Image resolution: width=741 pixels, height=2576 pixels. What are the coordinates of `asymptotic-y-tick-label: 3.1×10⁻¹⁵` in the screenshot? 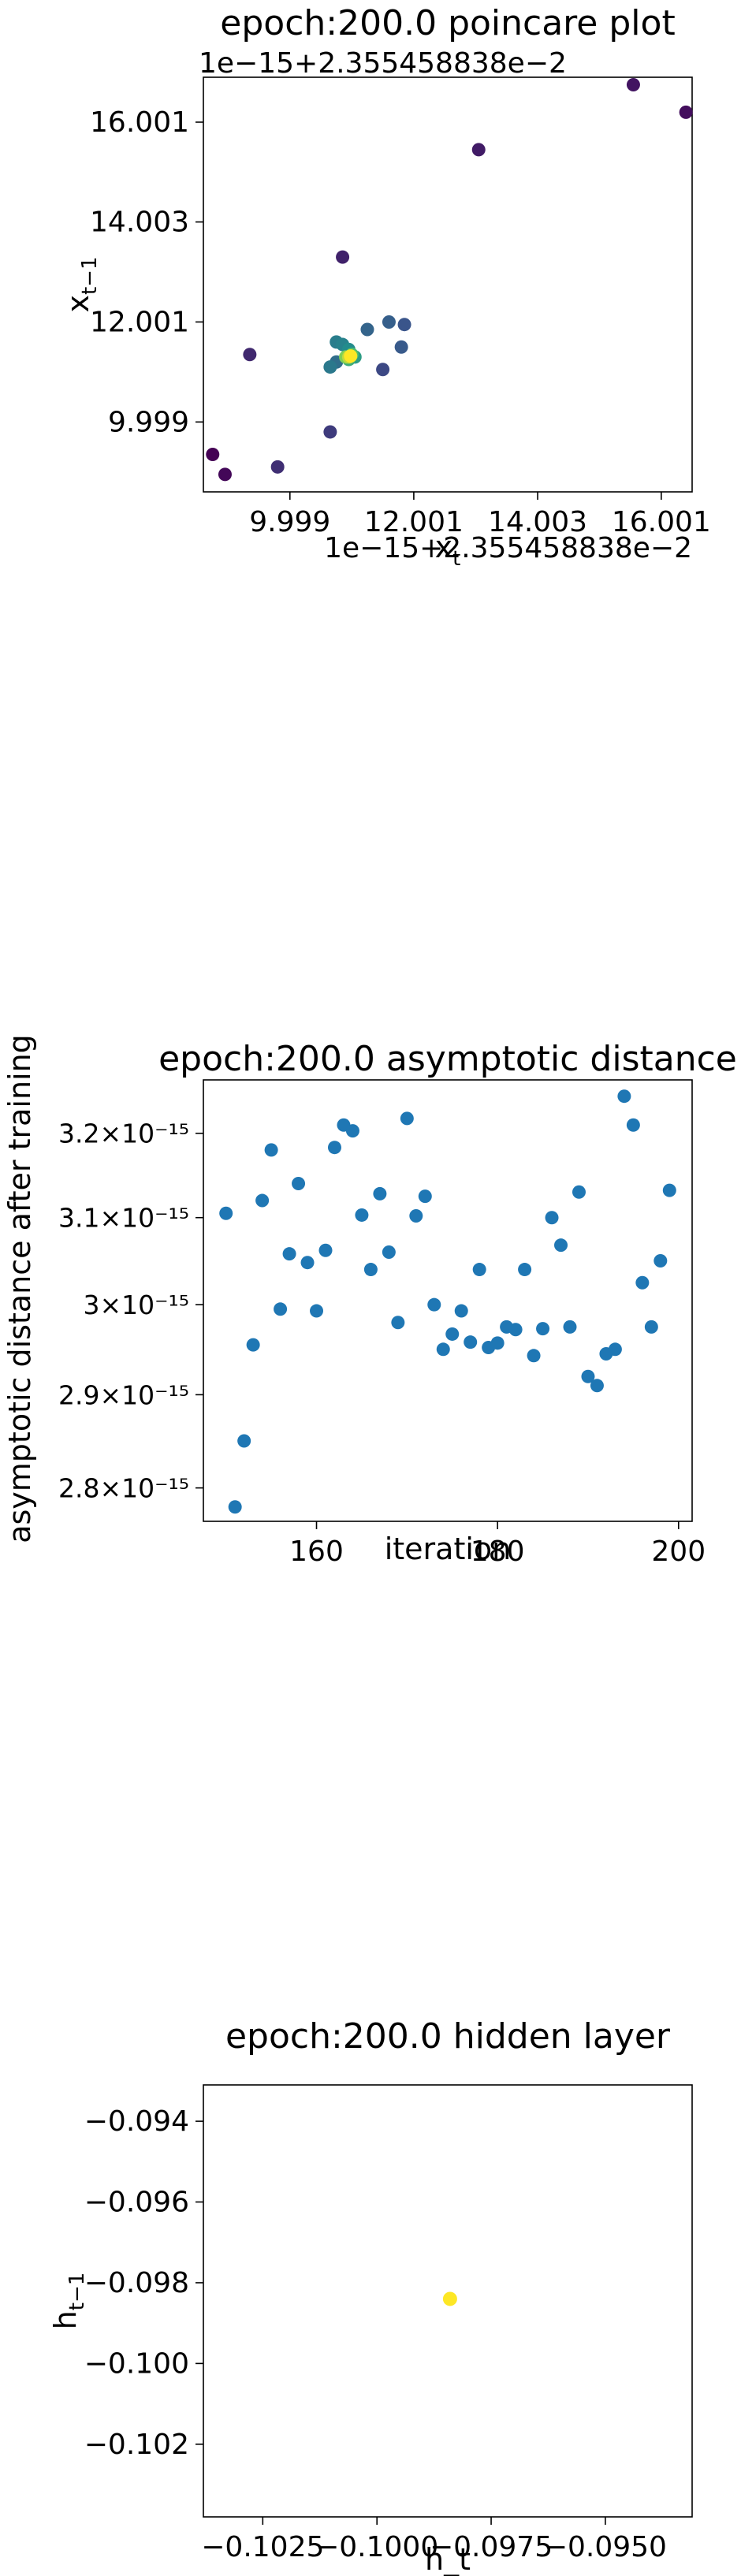 It's located at (123, 1218).